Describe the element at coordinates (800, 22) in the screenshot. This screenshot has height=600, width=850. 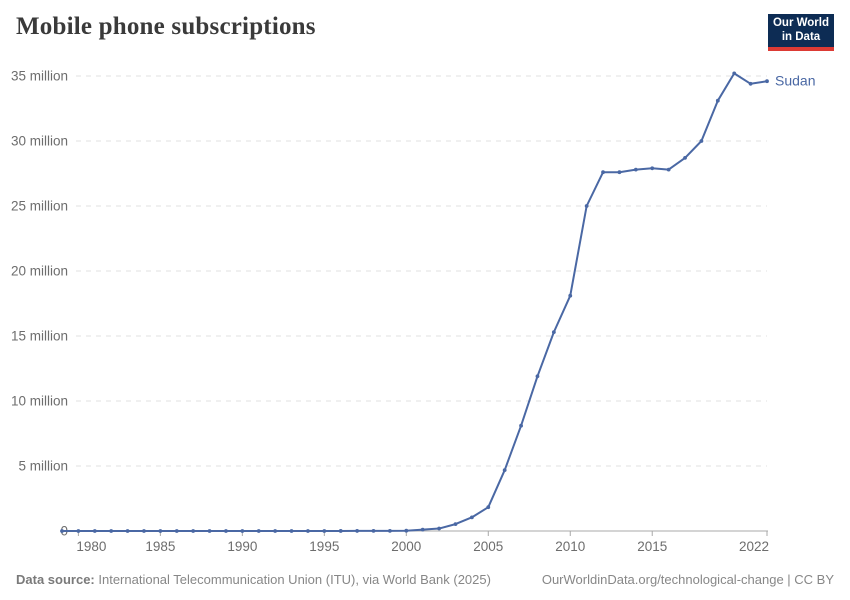
I see `owid-logo-line1: Our World` at that location.